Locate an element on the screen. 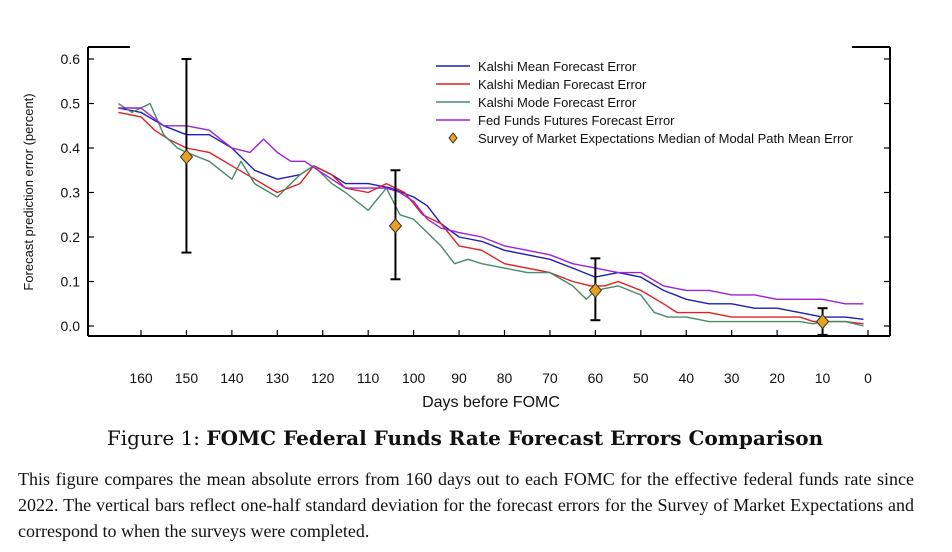 Image resolution: width=952 pixels, height=552 pixels. figure-label: Figure 1: is located at coordinates (153, 438).